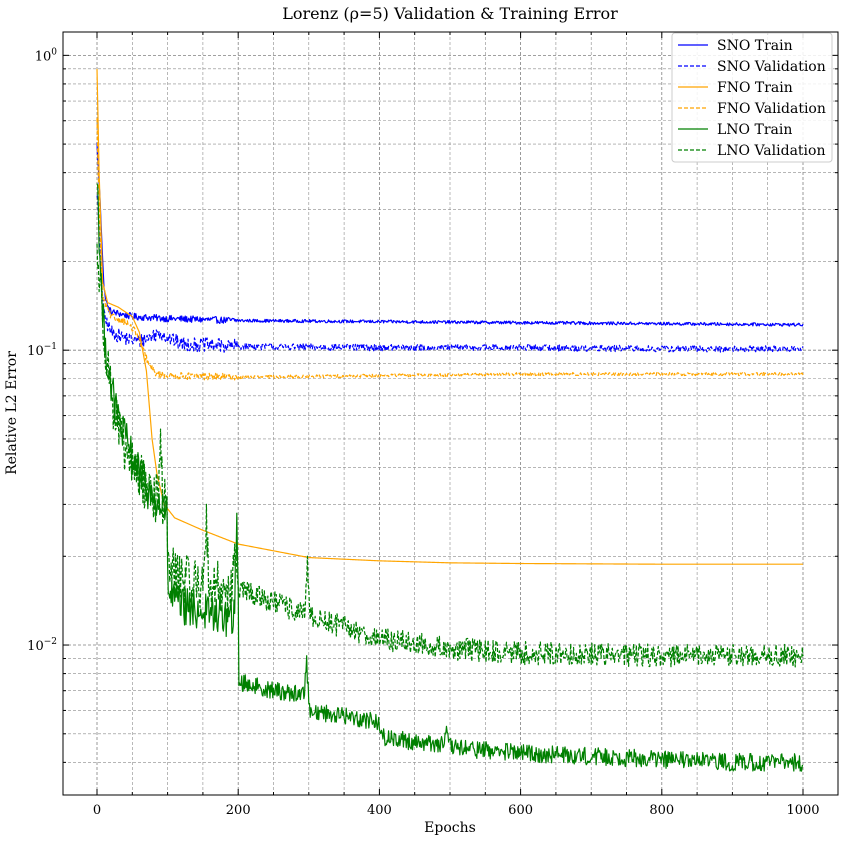 This screenshot has height=843, width=842. What do you see at coordinates (661, 810) in the screenshot?
I see `x-tick-label: 800` at bounding box center [661, 810].